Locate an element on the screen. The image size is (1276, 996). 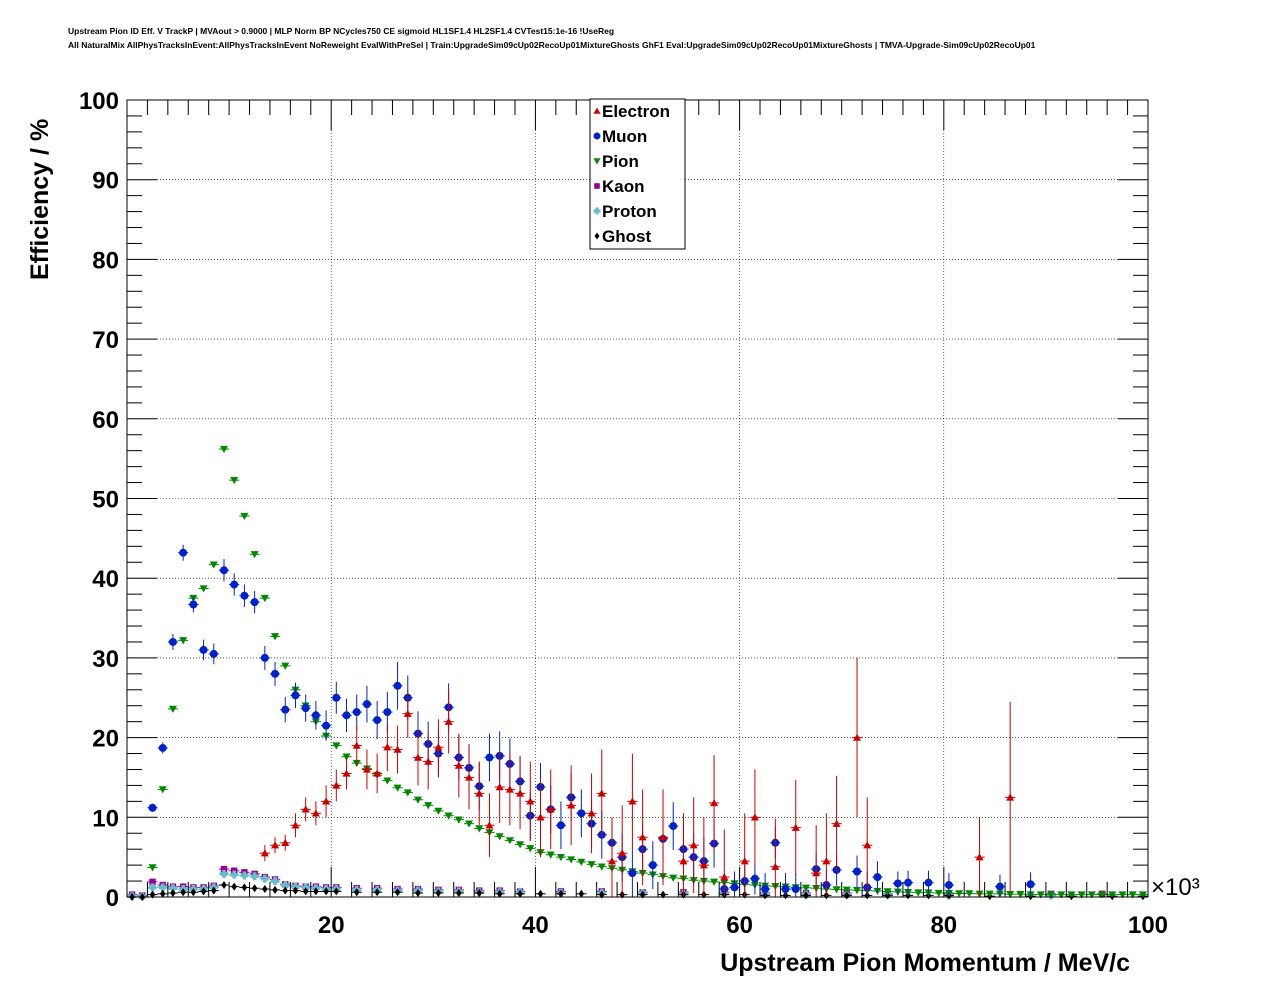
y-tick-label: 40 is located at coordinates (105, 579).